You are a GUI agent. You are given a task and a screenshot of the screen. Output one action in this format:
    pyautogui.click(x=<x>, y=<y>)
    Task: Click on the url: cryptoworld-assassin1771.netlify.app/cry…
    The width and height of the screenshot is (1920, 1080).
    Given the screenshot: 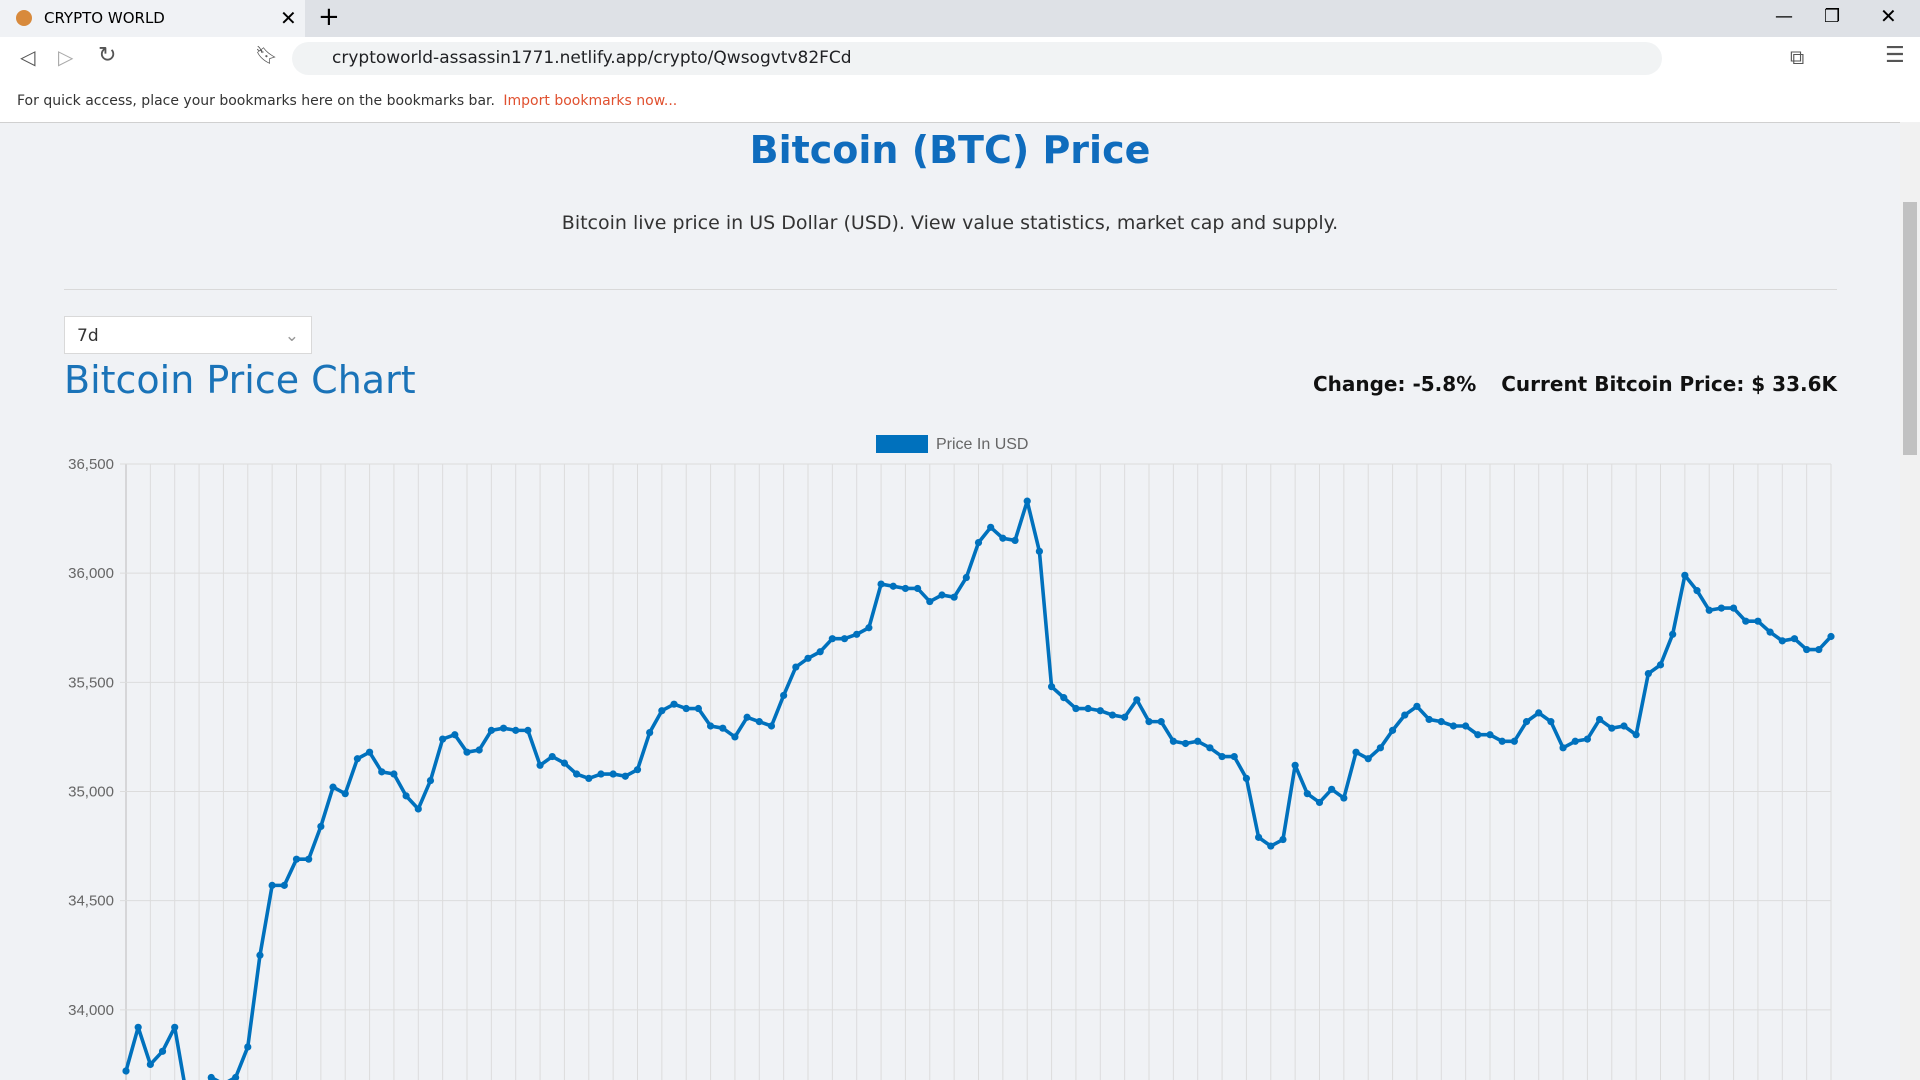 What is the action you would take?
    pyautogui.click(x=592, y=58)
    